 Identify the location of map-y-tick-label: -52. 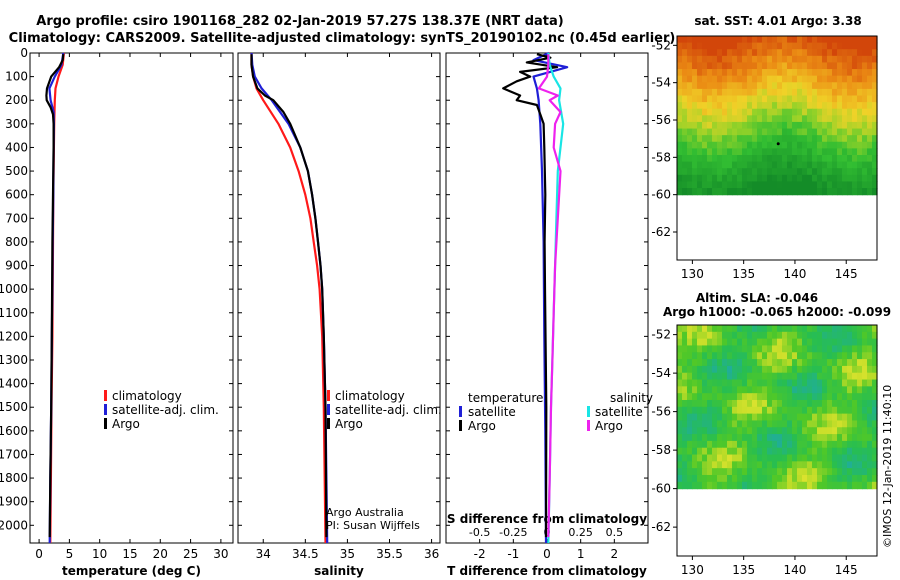
(661, 335).